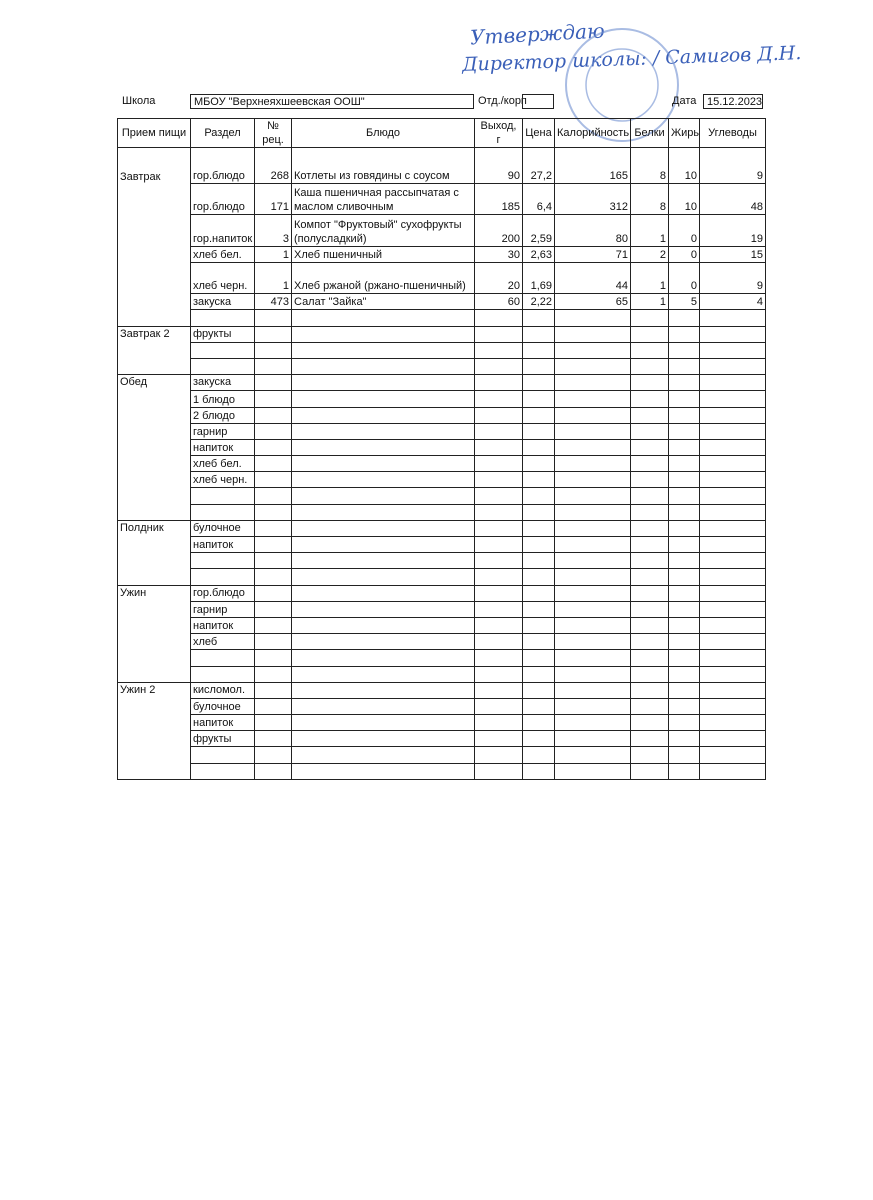  I want to click on cell: Салат "Зайка", so click(383, 302).